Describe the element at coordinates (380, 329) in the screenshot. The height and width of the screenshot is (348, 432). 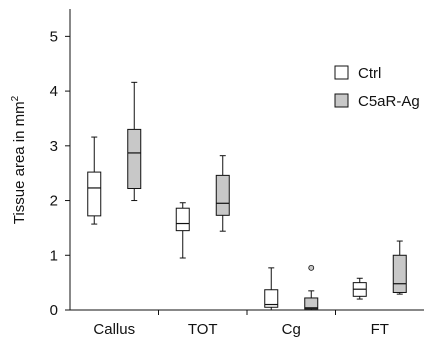
I see `category-label-ft: FT` at that location.